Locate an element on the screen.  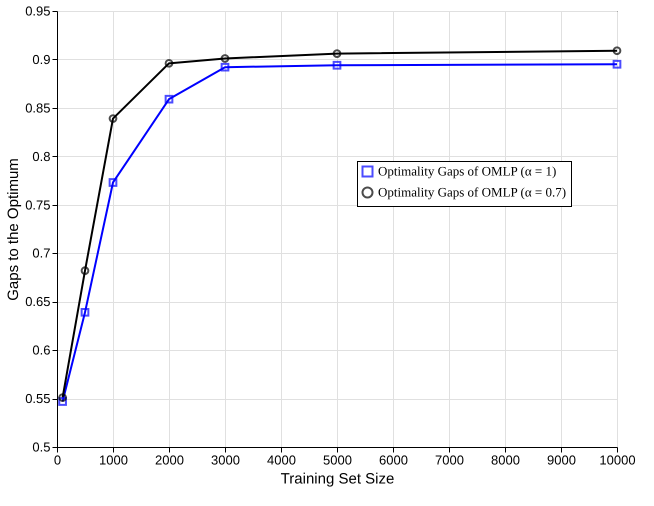
x-tick-label: 10000 is located at coordinates (617, 460).